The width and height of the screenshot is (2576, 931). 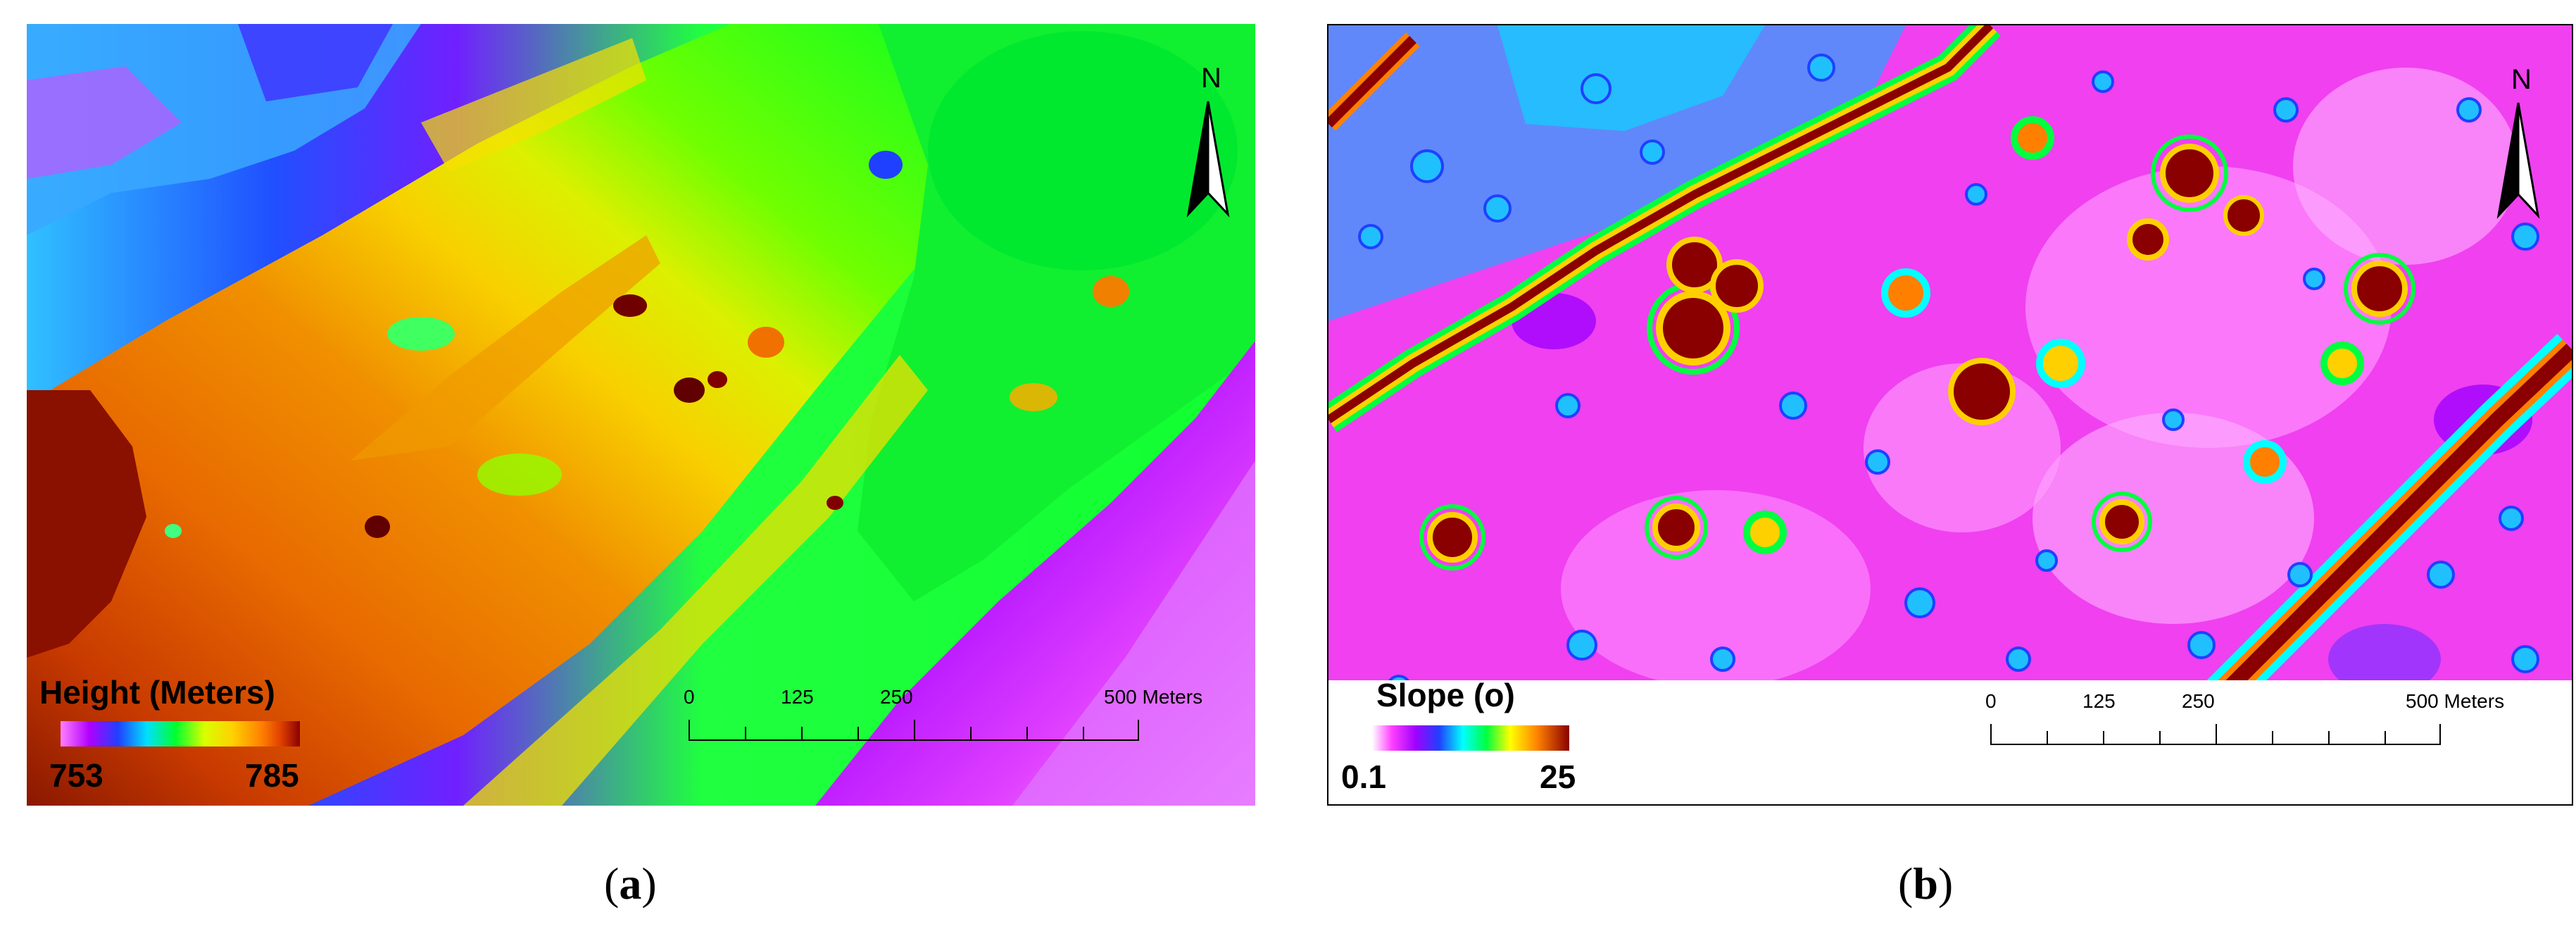 What do you see at coordinates (1926, 883) in the screenshot?
I see `caption-b: (b)` at bounding box center [1926, 883].